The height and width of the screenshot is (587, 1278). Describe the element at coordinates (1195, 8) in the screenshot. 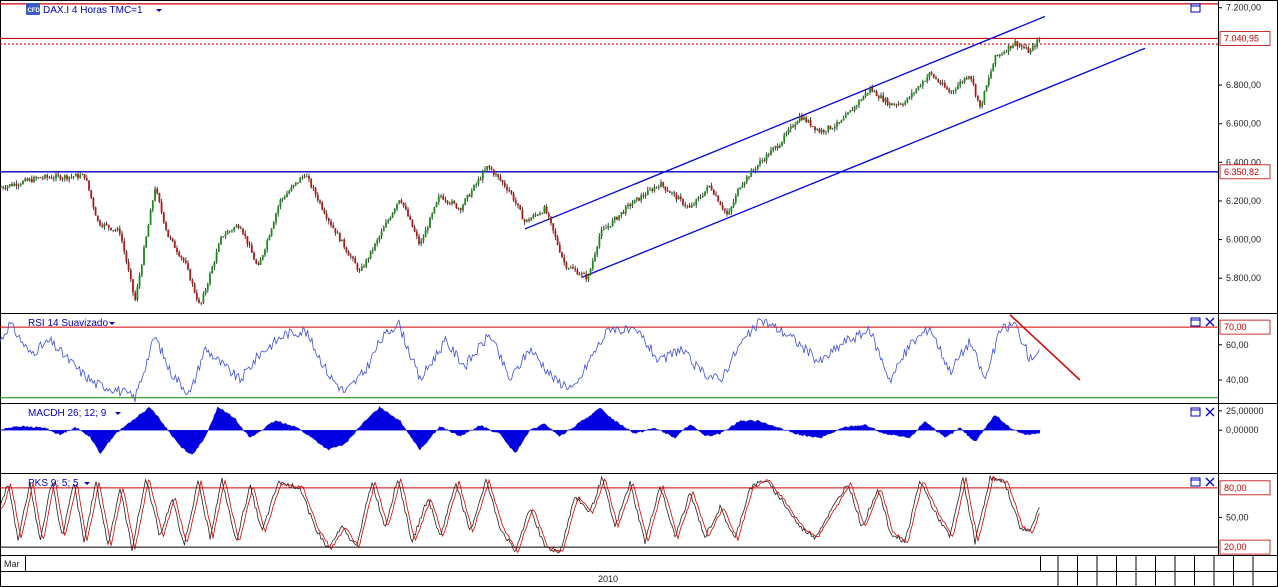

I see `window-maximize-icon` at that location.